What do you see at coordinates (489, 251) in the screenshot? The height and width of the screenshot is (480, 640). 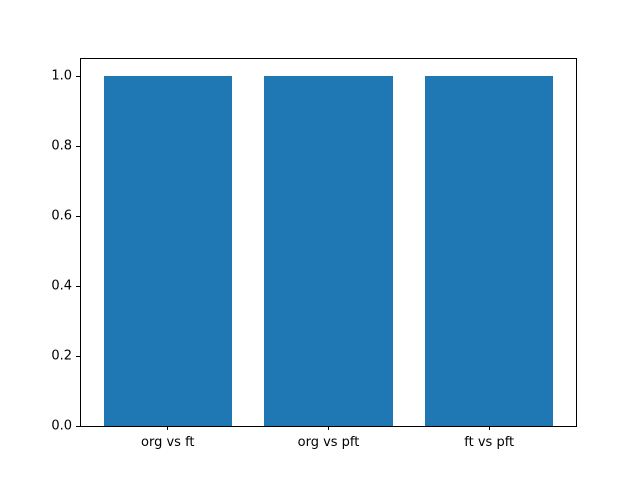 I see `bar-ft-vs-pft` at bounding box center [489, 251].